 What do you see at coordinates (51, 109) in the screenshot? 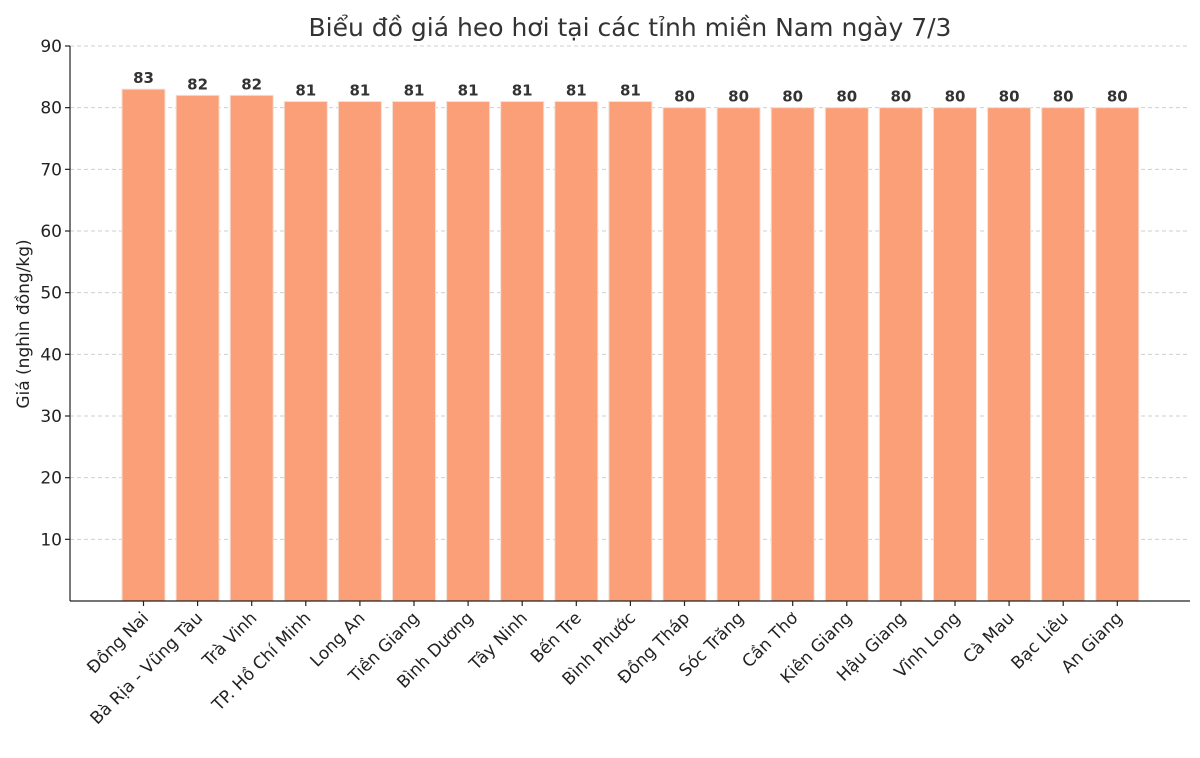
I see `y-tick-label: 80` at bounding box center [51, 109].